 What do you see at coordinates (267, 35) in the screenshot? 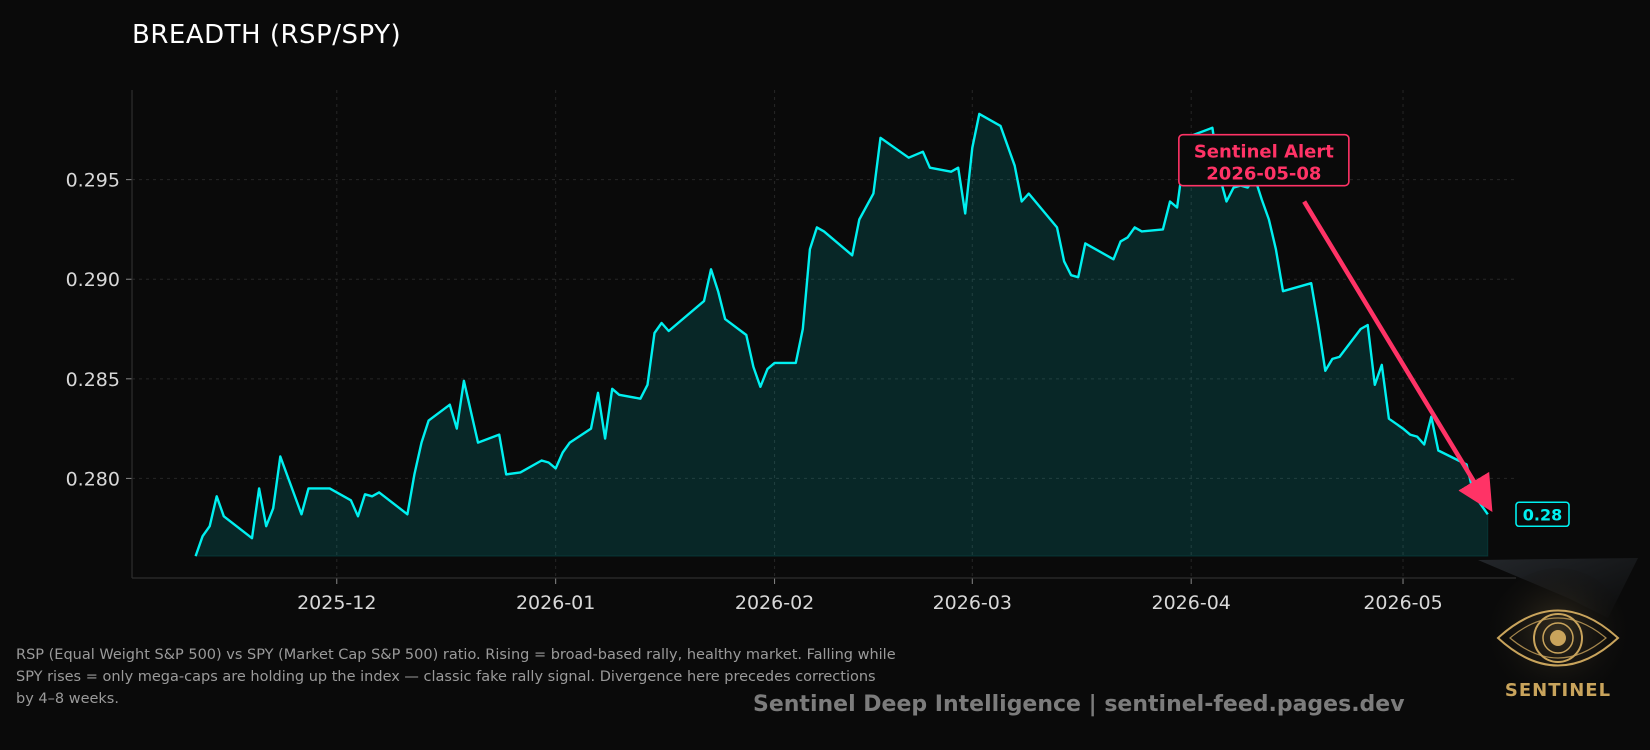
I see `chart-title: BREADTH (RSP/SPY)` at bounding box center [267, 35].